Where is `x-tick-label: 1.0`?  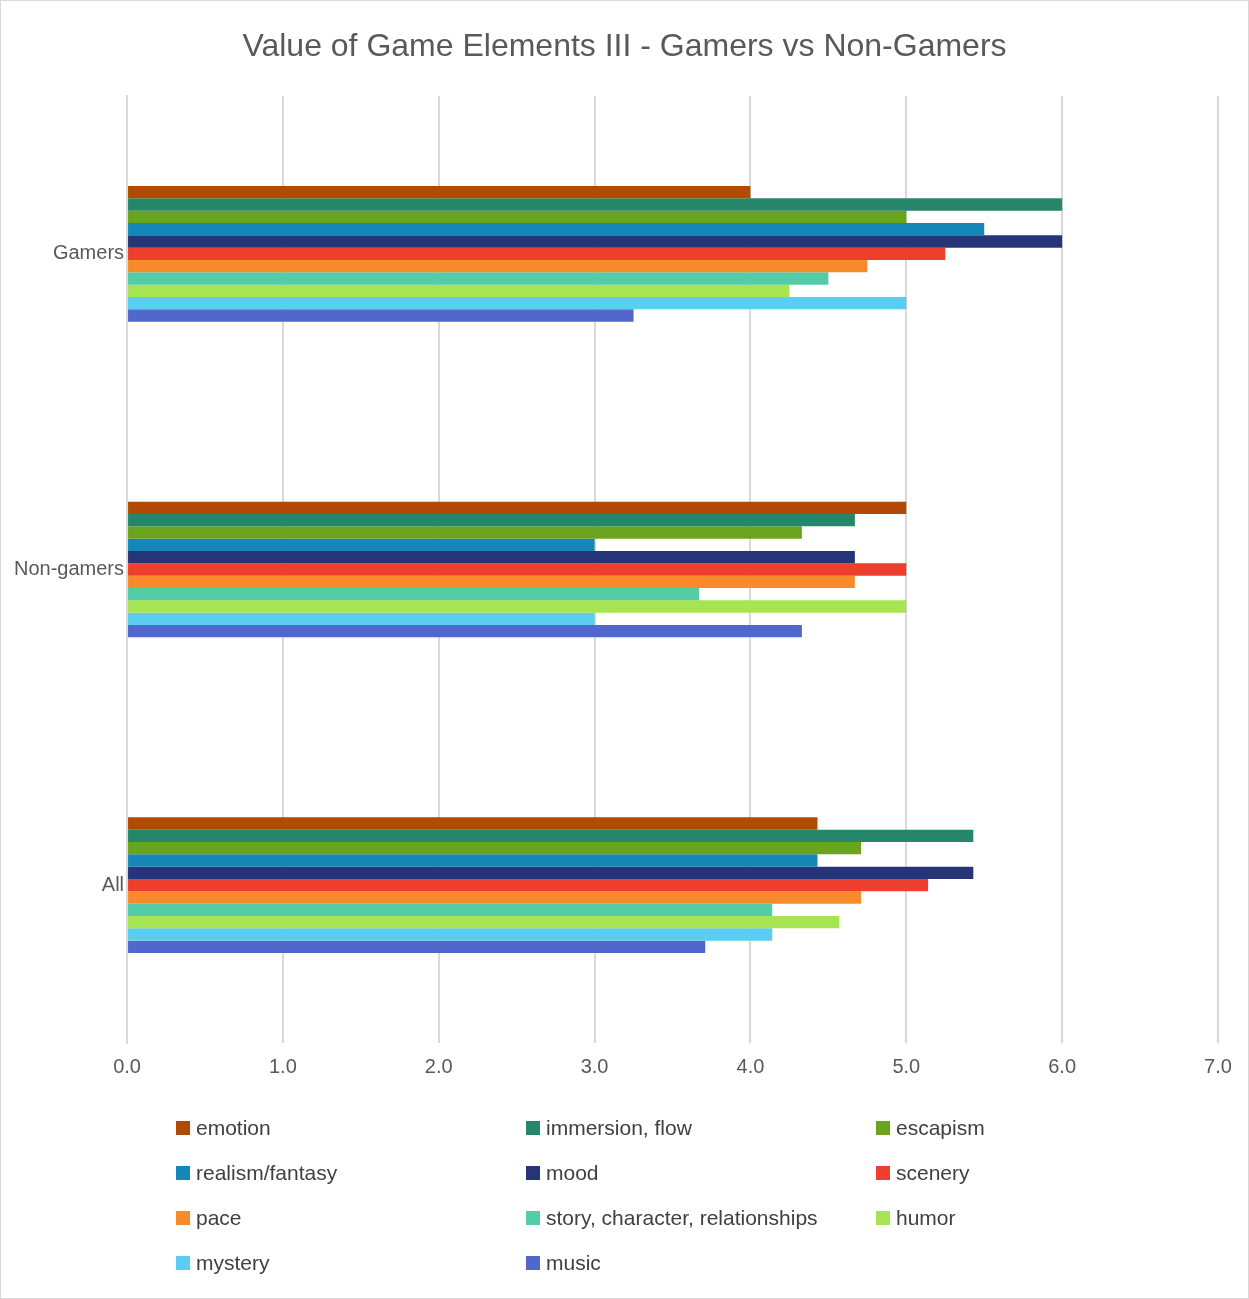 x-tick-label: 1.0 is located at coordinates (282, 1065).